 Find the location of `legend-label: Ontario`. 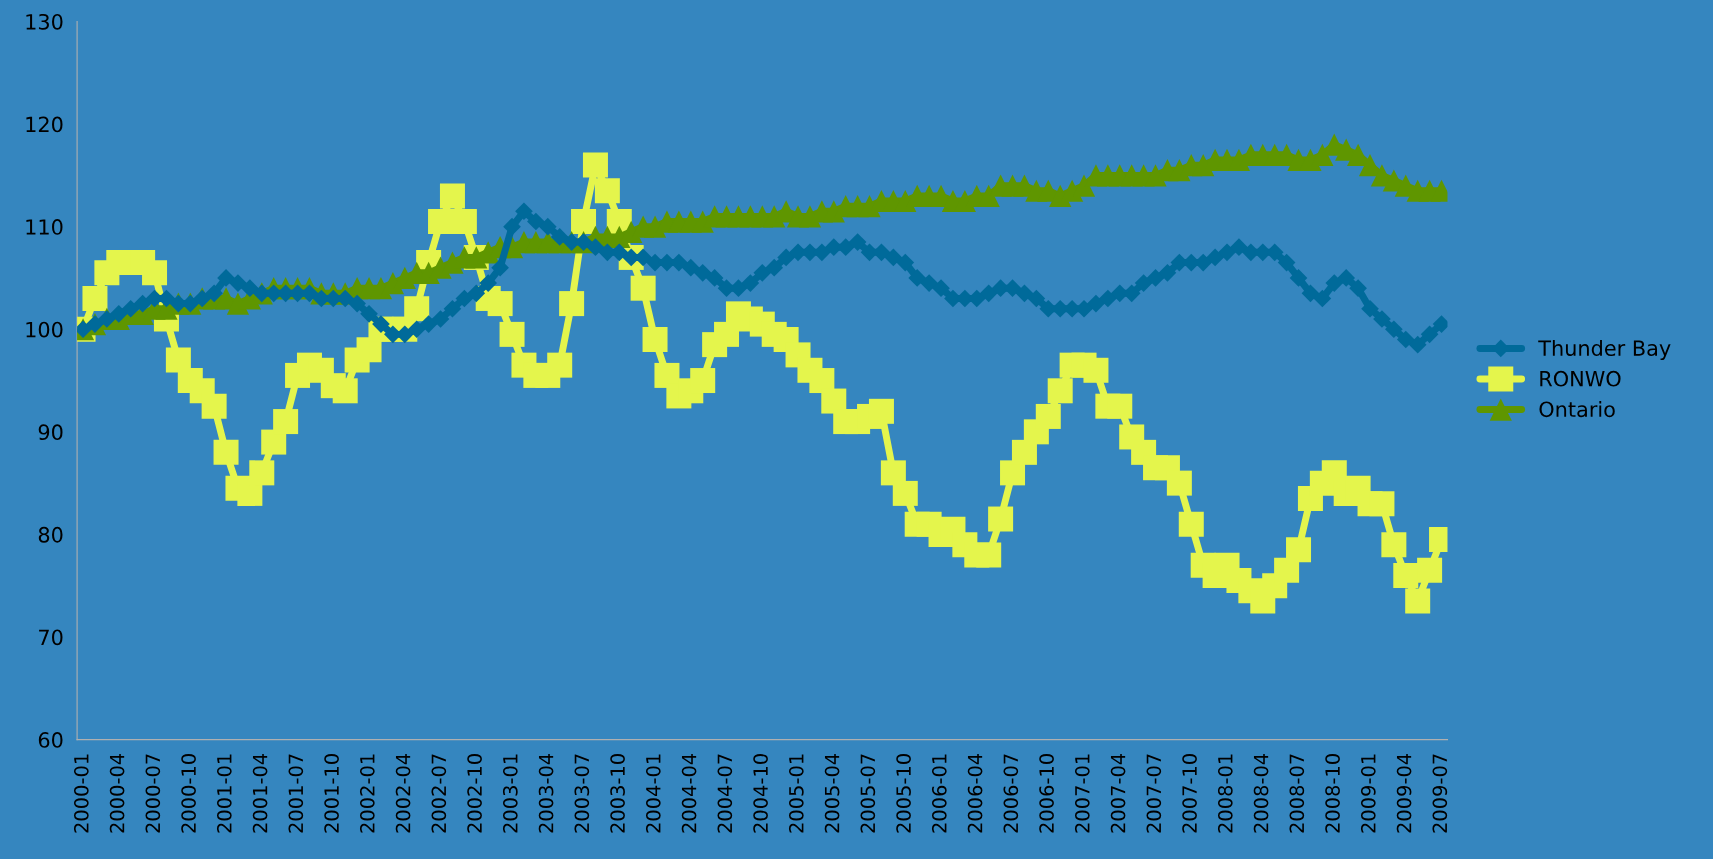

legend-label: Ontario is located at coordinates (1577, 409).